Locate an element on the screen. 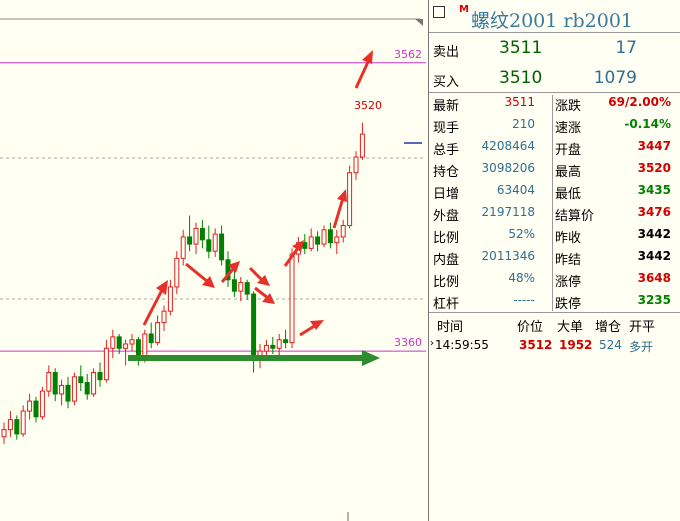 The width and height of the screenshot is (680, 521). stat-value: 3442 is located at coordinates (654, 234).